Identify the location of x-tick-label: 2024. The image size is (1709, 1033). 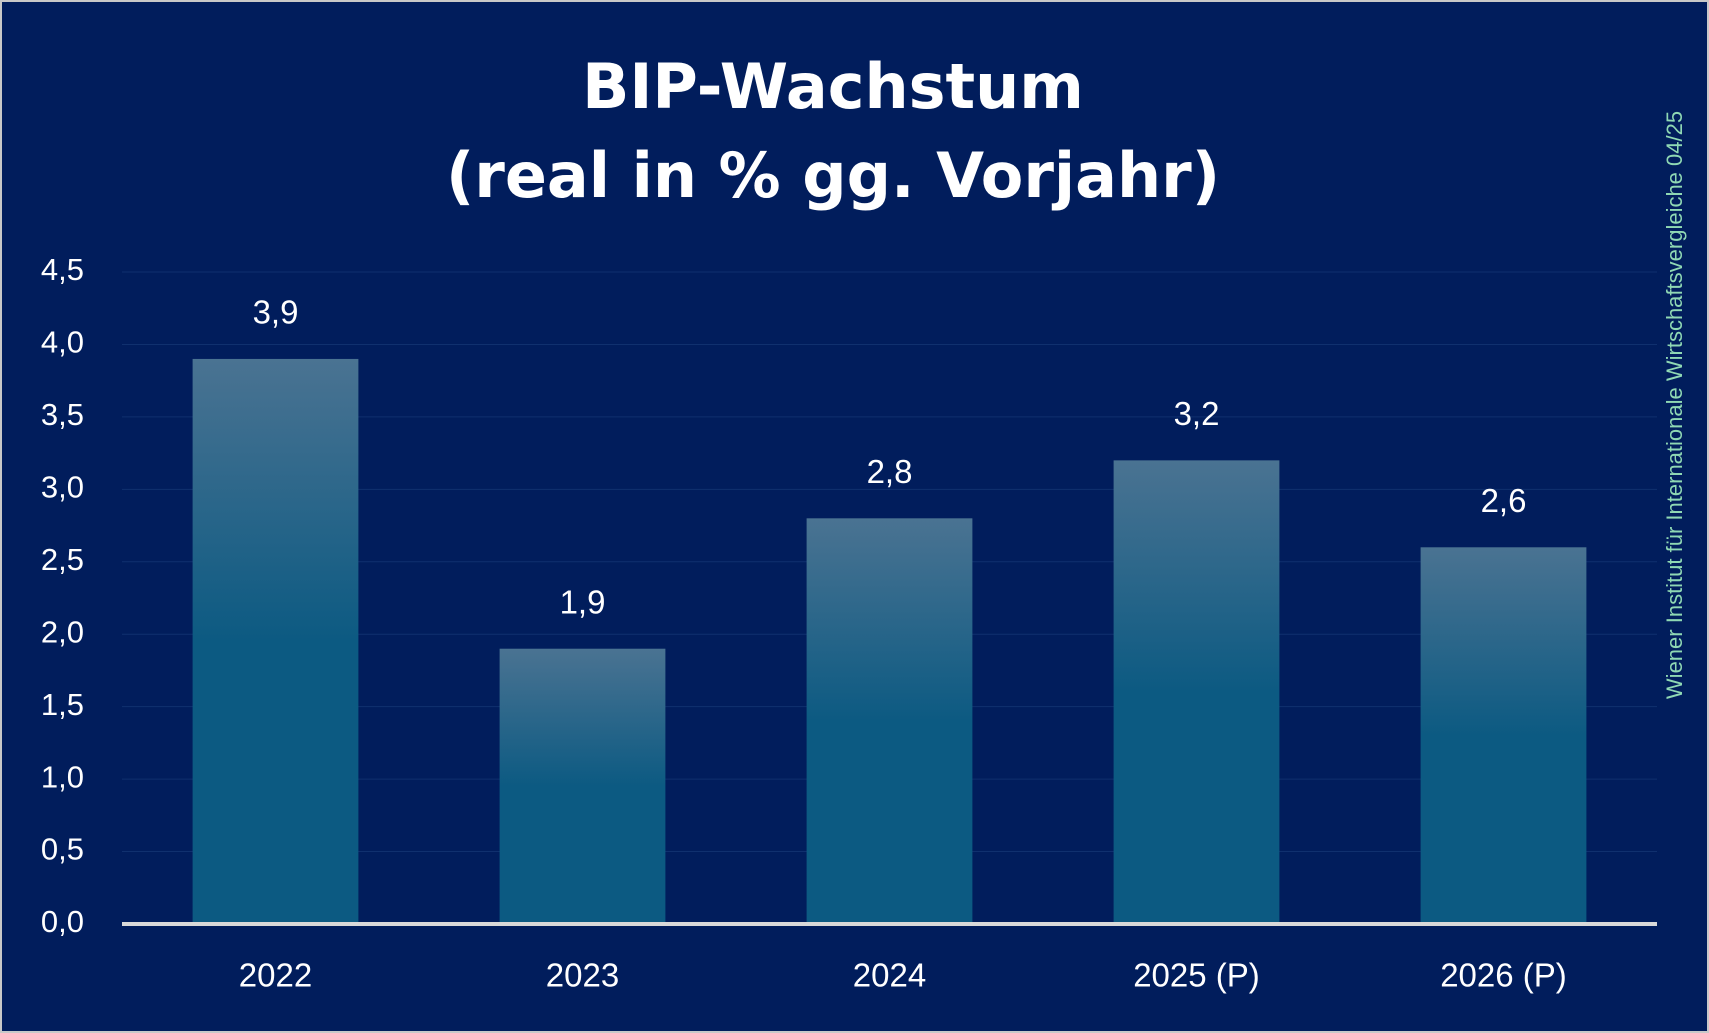
(889, 975).